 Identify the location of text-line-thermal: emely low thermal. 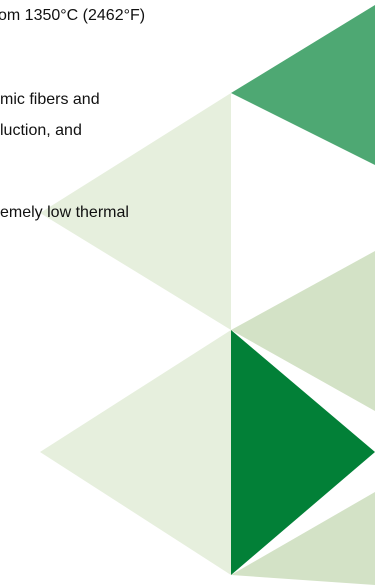
(64, 212).